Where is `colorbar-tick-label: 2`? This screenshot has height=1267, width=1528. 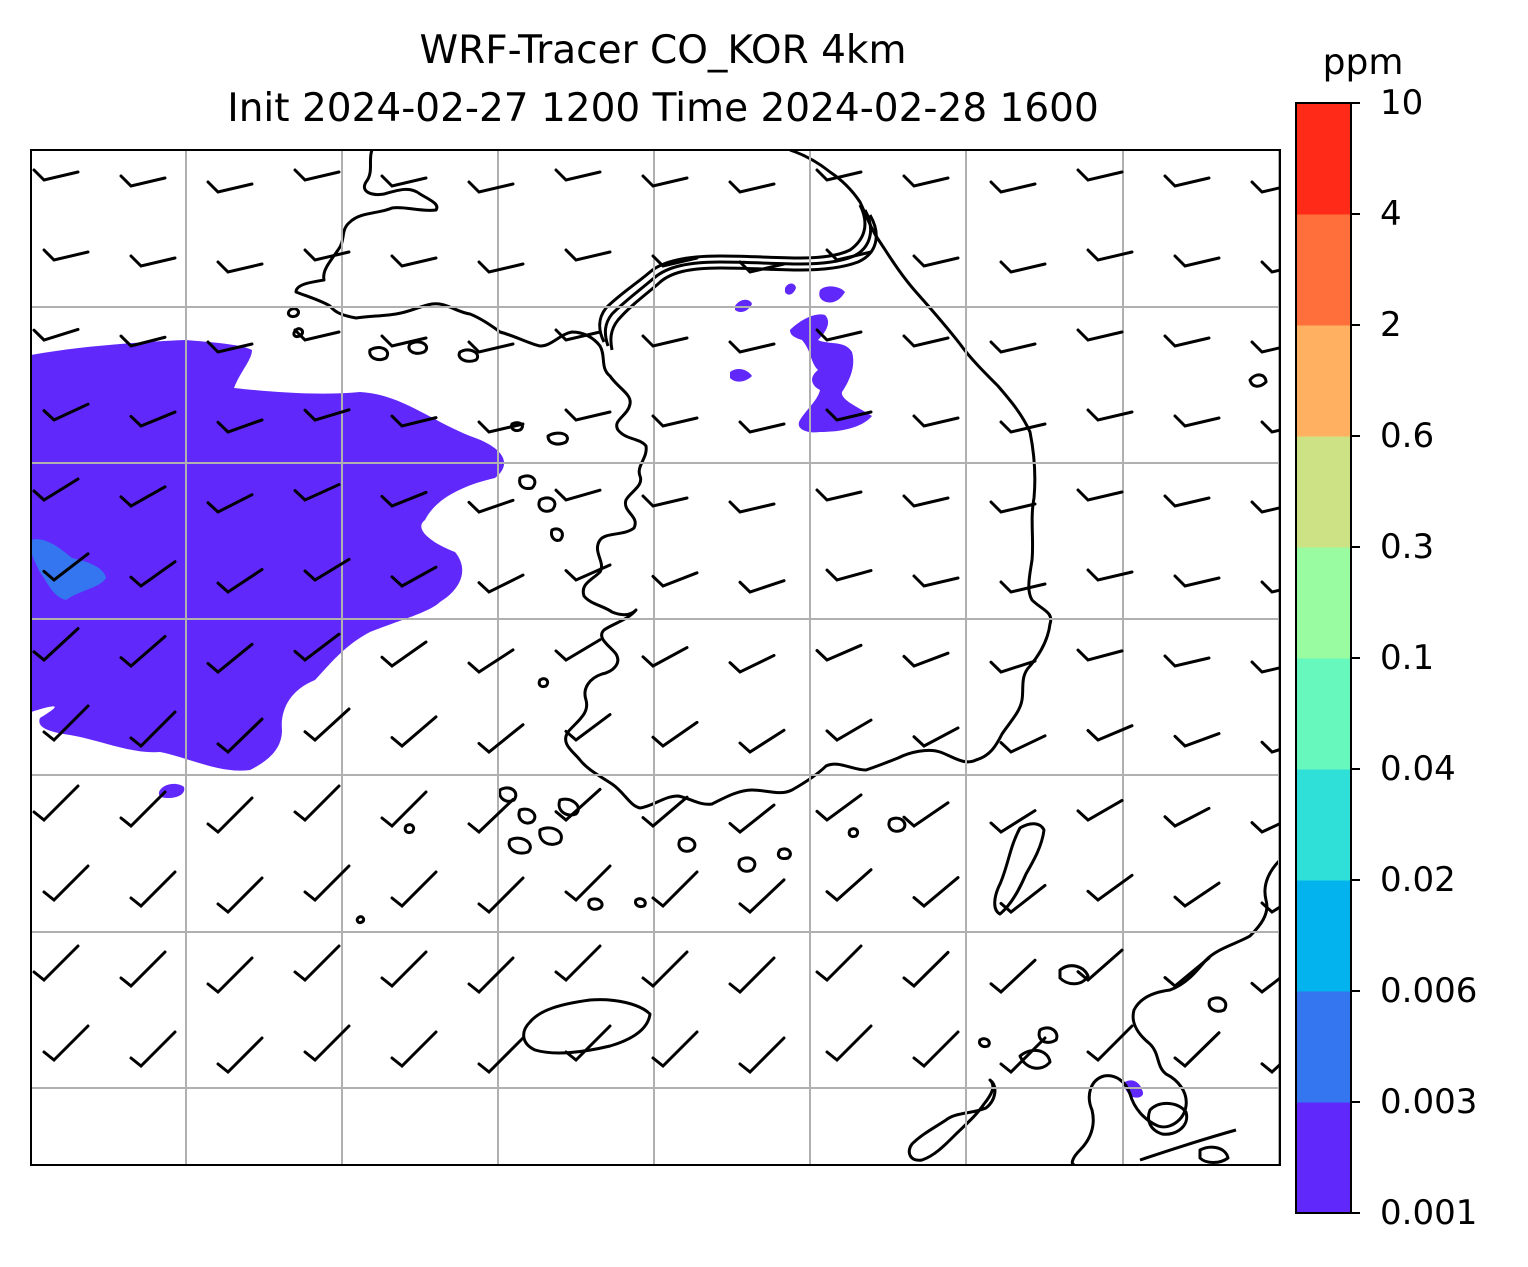
colorbar-tick-label: 2 is located at coordinates (1391, 325).